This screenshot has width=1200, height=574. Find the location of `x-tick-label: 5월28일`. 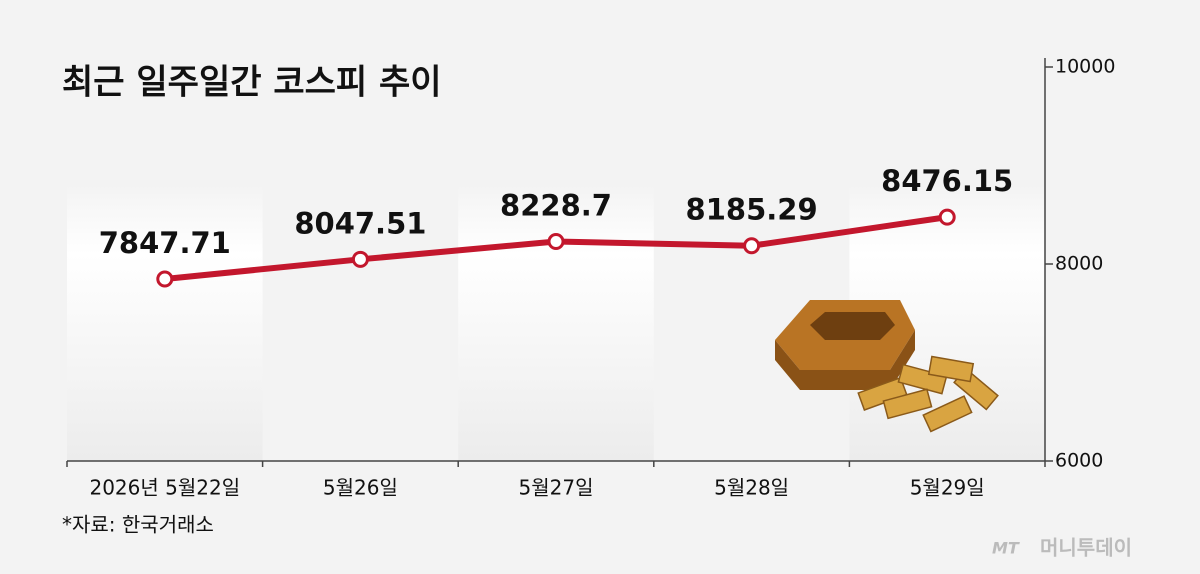

x-tick-label: 5월28일 is located at coordinates (751, 488).